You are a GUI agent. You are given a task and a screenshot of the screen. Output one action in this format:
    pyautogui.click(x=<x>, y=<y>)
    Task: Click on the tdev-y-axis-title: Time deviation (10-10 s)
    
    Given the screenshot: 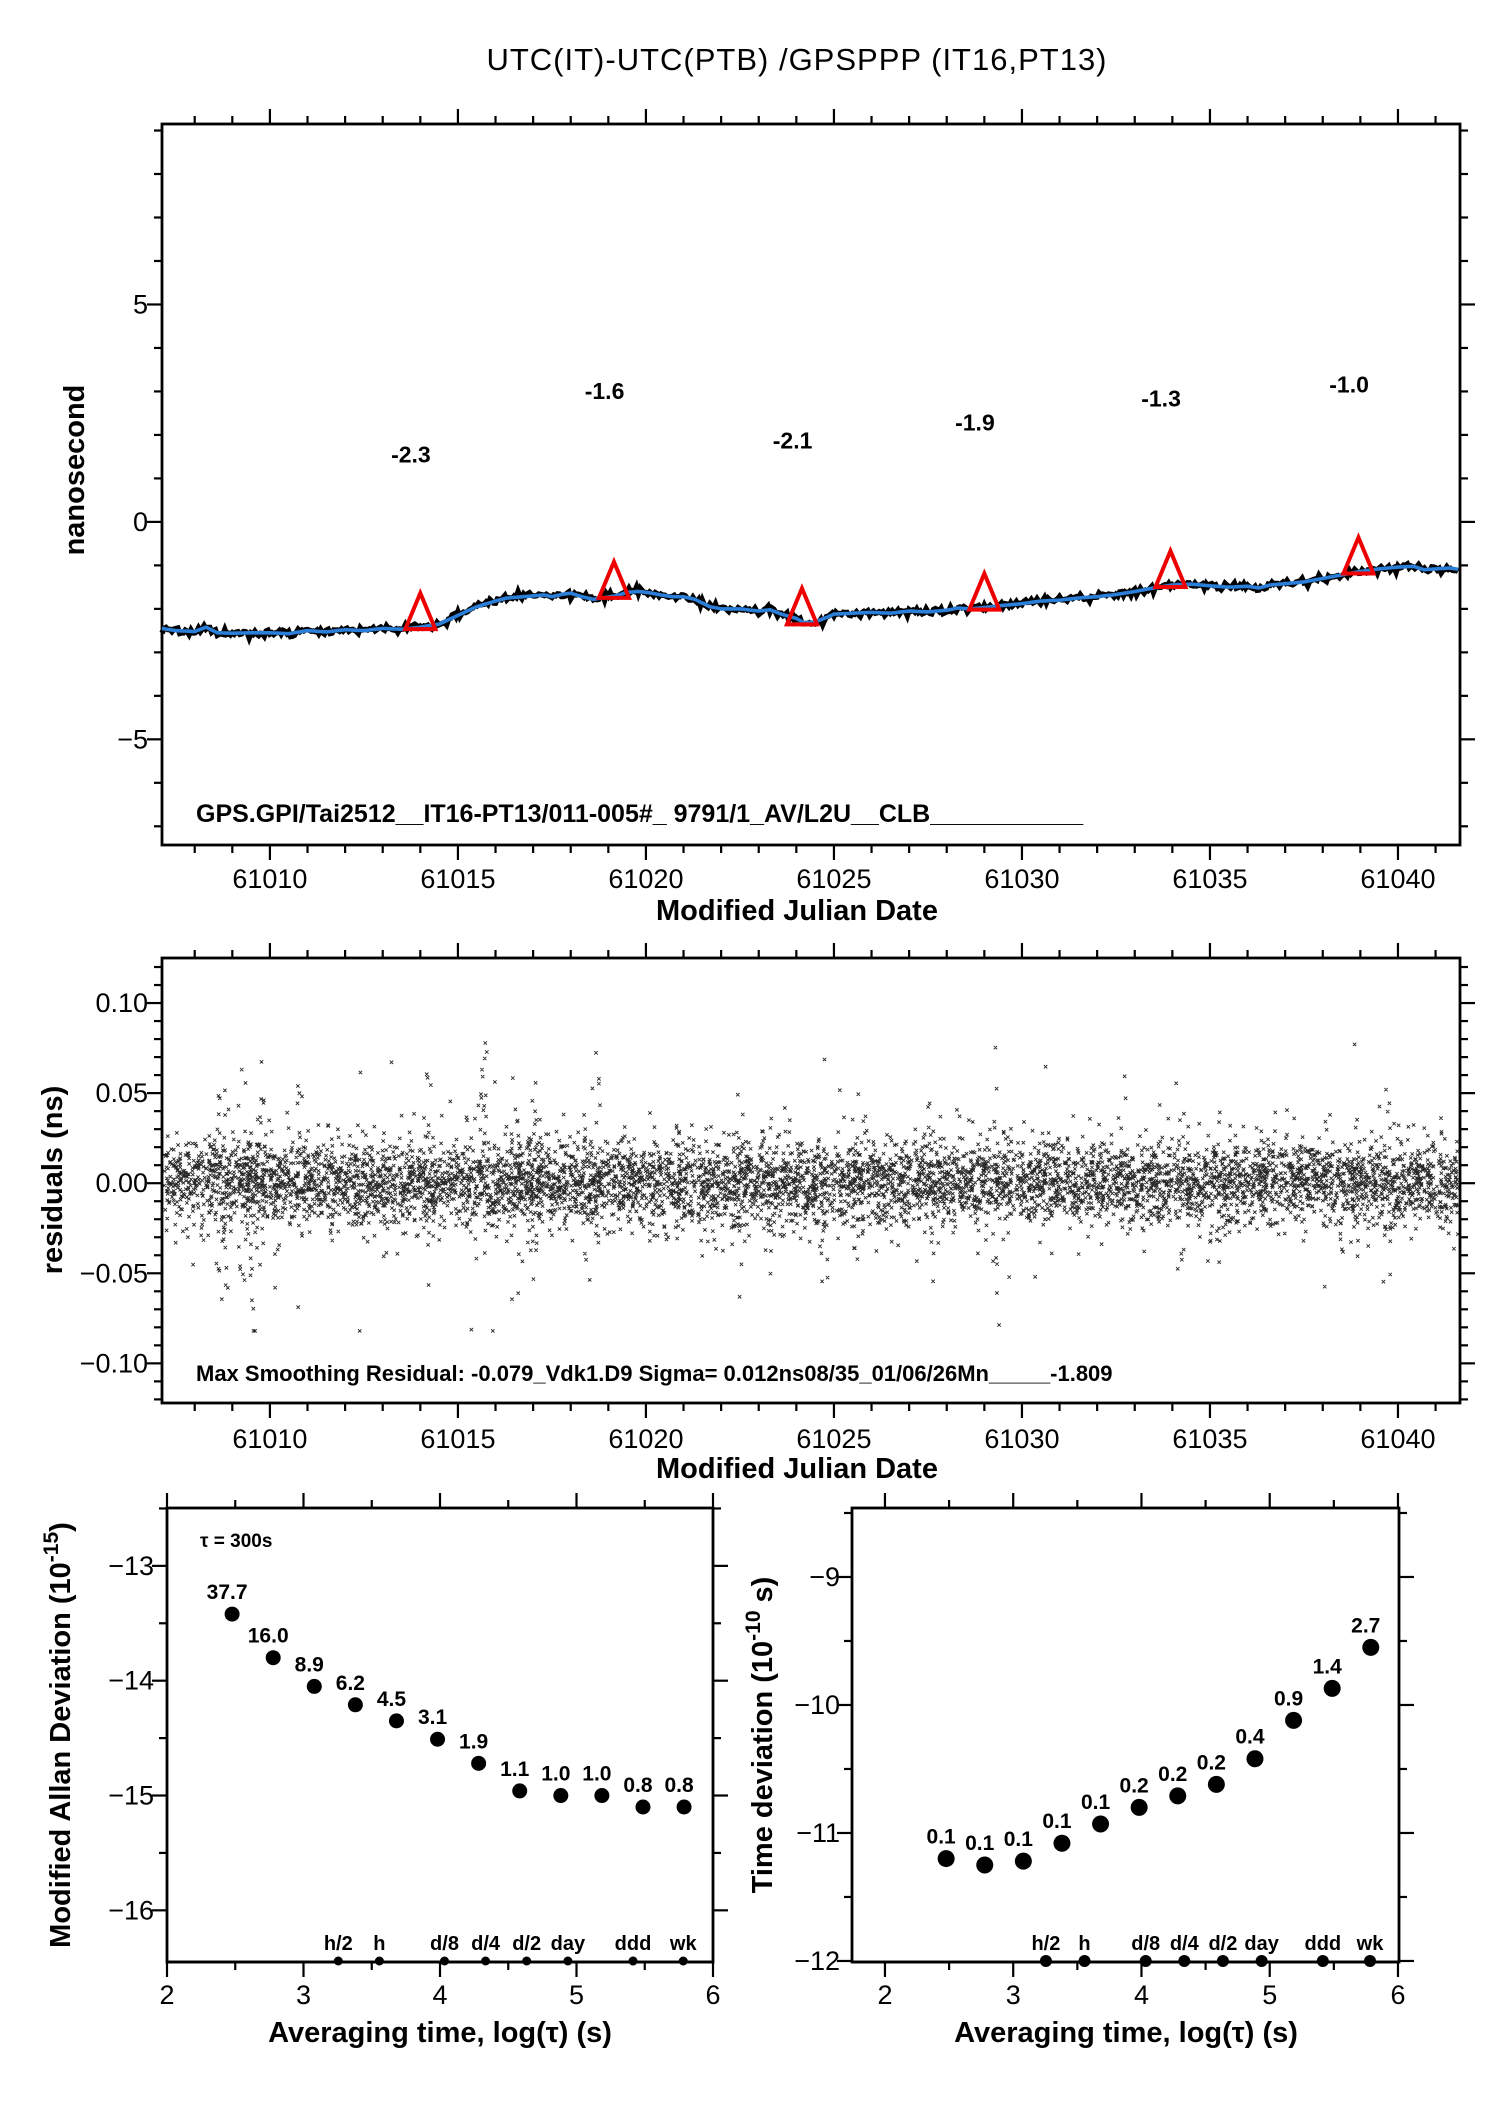 What is the action you would take?
    pyautogui.click(x=760, y=1735)
    